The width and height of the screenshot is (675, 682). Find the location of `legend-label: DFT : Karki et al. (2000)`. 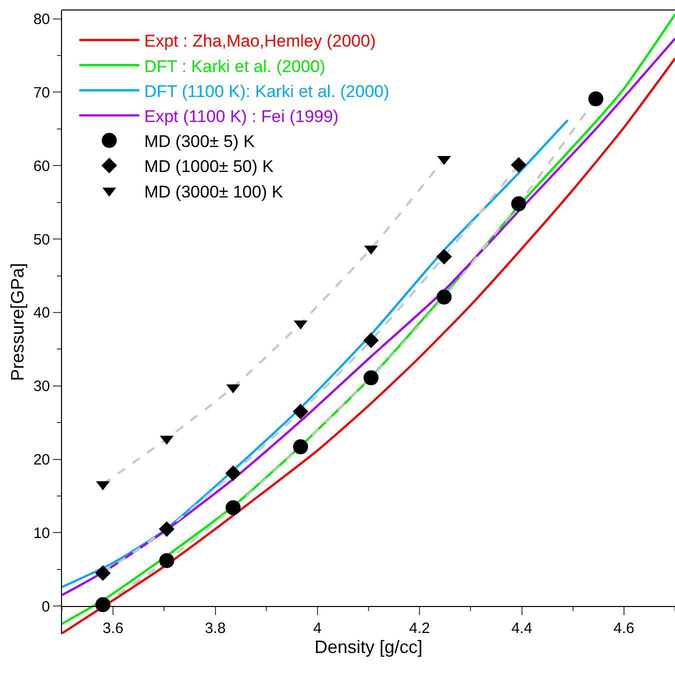

legend-label: DFT : Karki et al. (2000) is located at coordinates (235, 66).